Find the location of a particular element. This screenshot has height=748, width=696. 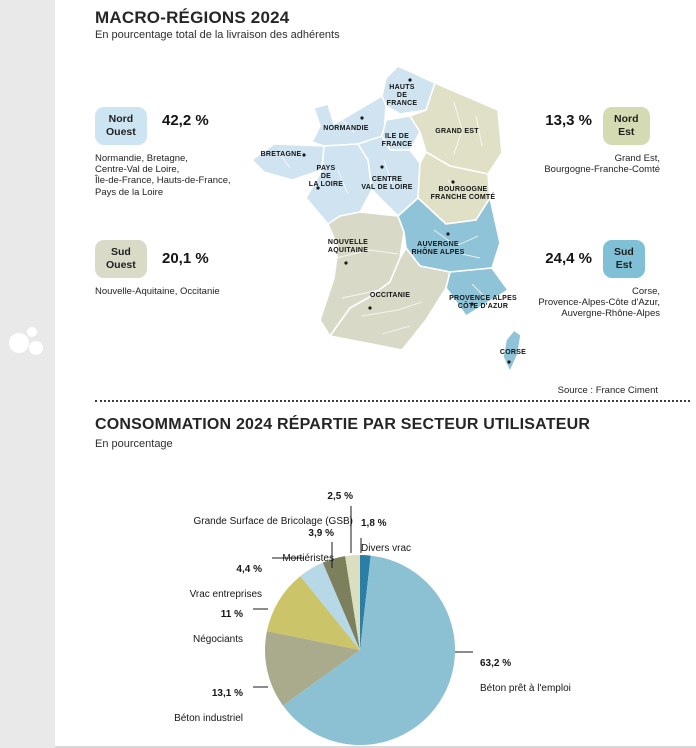

section2-subtitle: En pourcentage is located at coordinates (134, 444).